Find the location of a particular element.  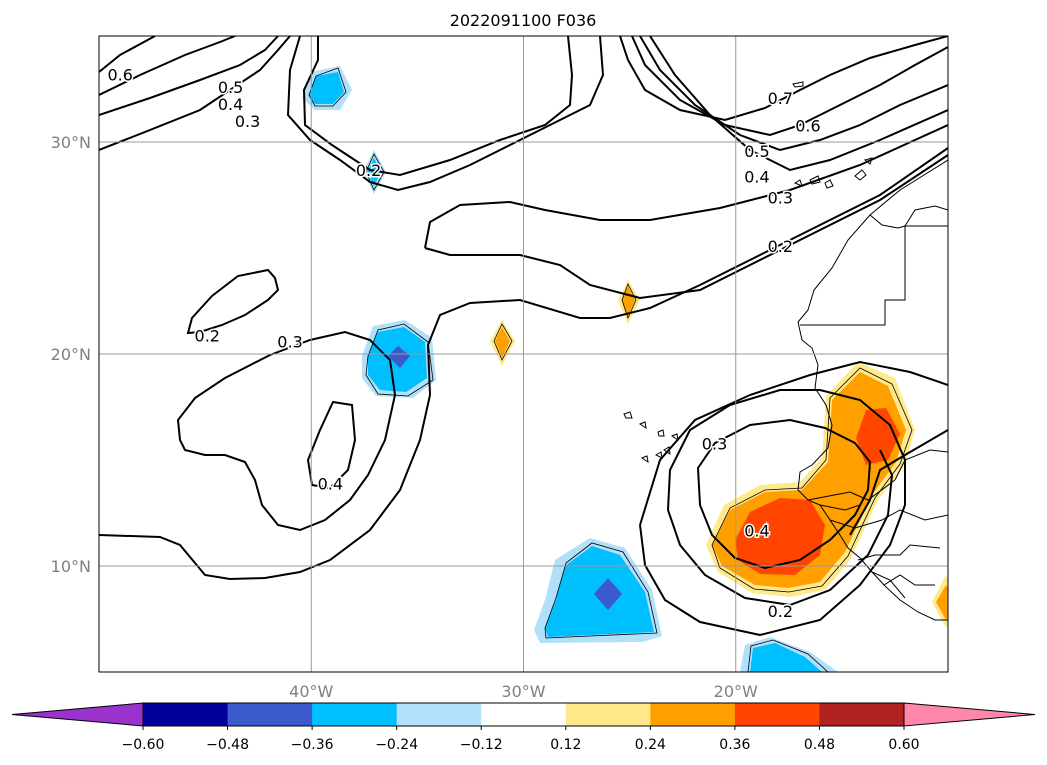

longitude-labels: 40°W 30°W 20°W is located at coordinates (523, 691).